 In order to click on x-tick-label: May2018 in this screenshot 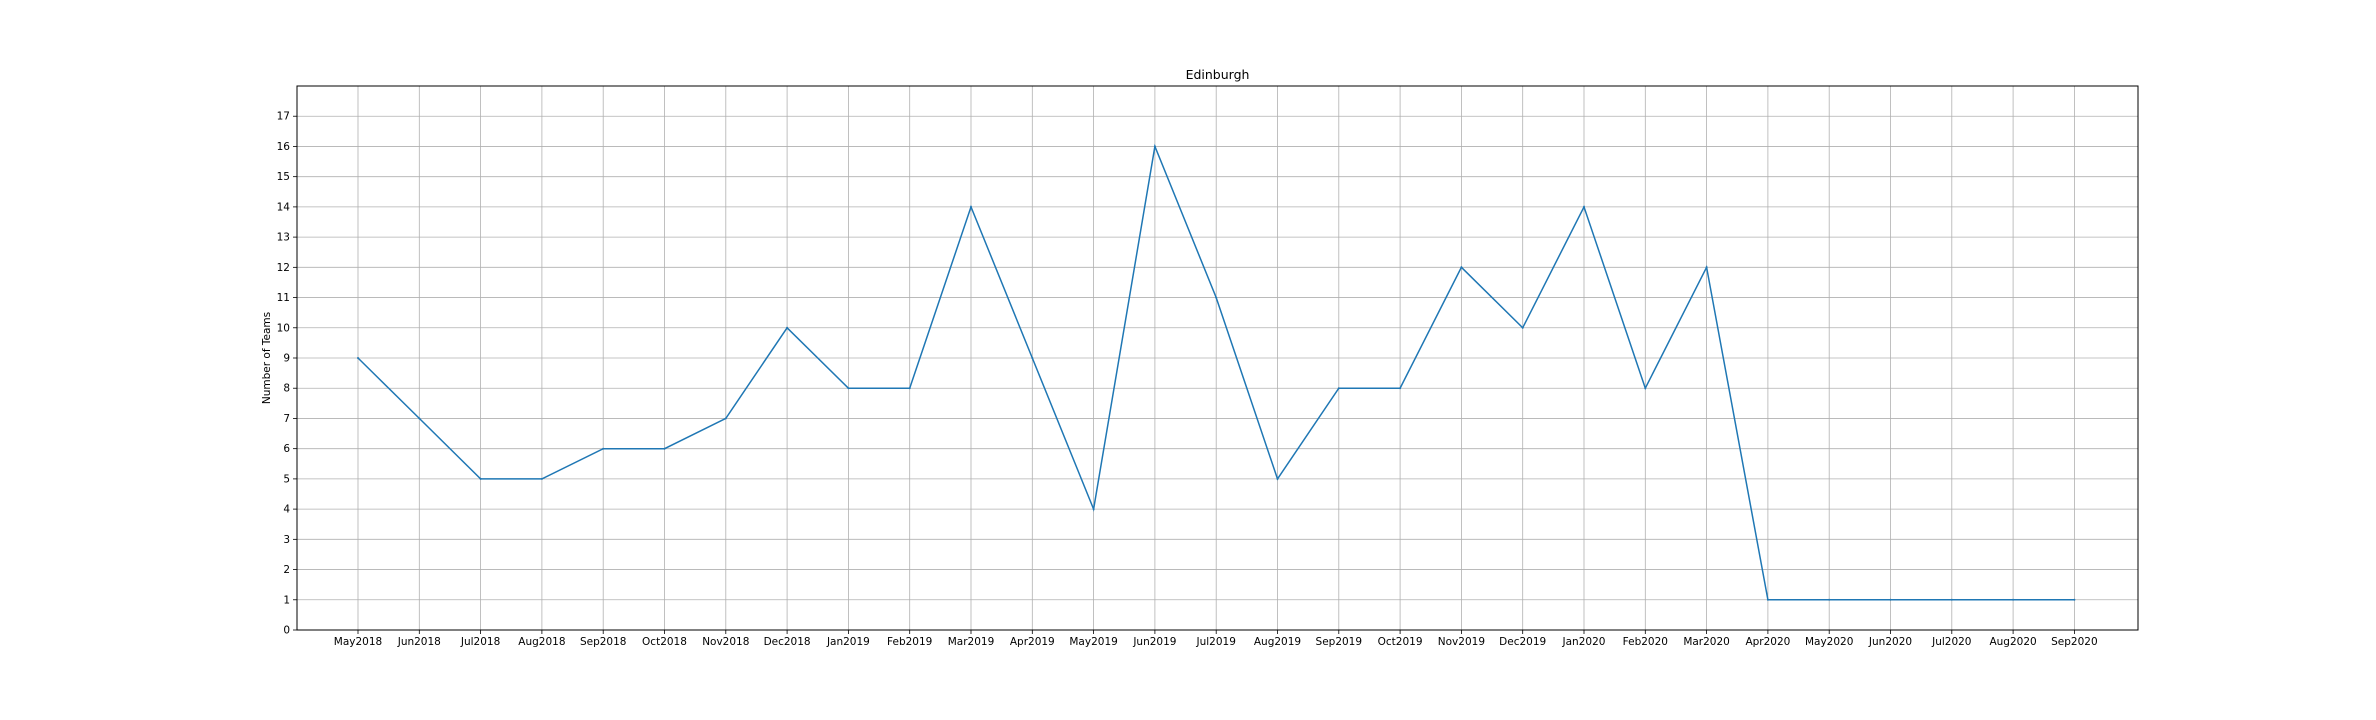, I will do `click(358, 642)`.